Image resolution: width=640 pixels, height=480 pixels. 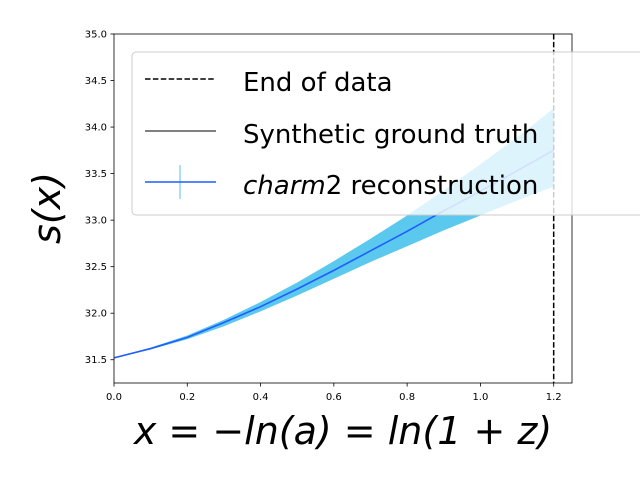 I want to click on x-tick-label: 0.6, so click(x=334, y=397).